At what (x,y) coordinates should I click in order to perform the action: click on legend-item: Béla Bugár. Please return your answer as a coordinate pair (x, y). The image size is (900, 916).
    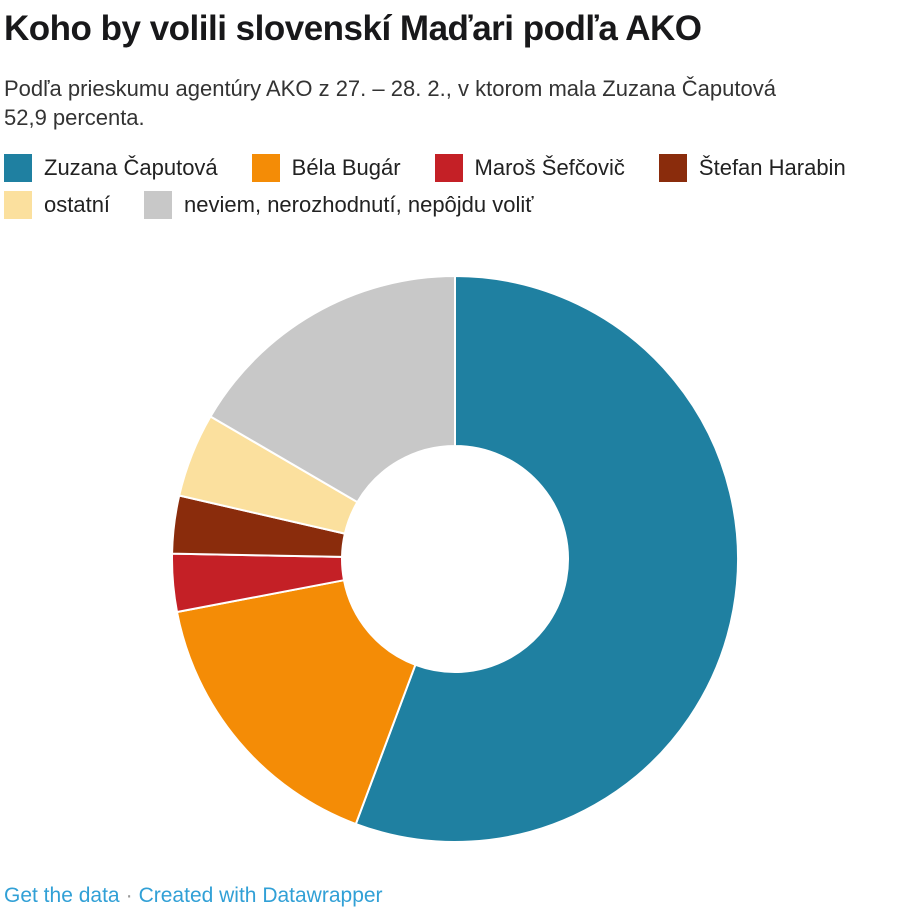
    Looking at the image, I should click on (326, 168).